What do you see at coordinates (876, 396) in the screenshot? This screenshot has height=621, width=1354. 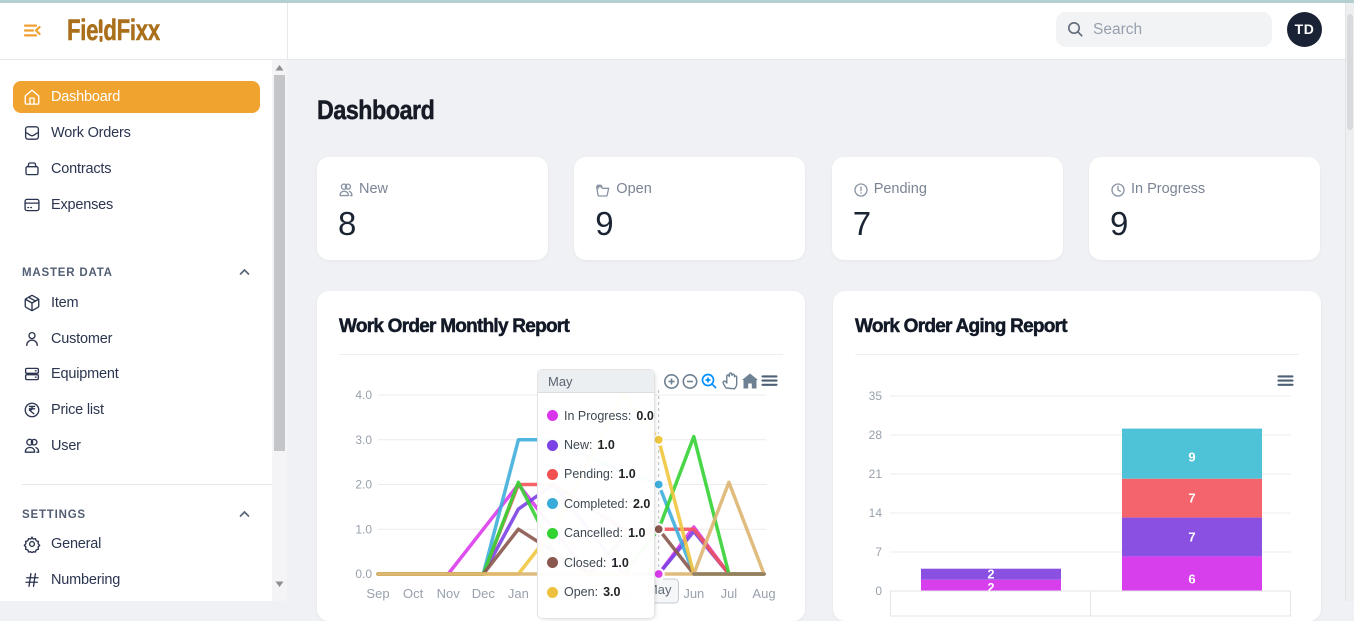 I see `svg-text: 35` at bounding box center [876, 396].